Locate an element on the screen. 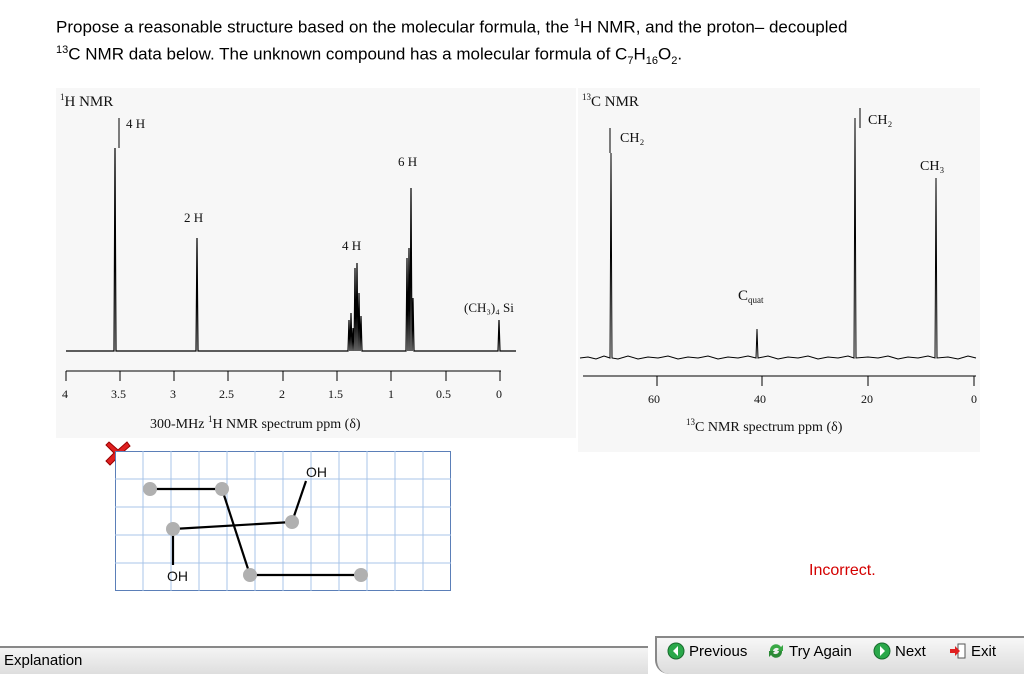  c-tick-label: 60 is located at coordinates (654, 399).